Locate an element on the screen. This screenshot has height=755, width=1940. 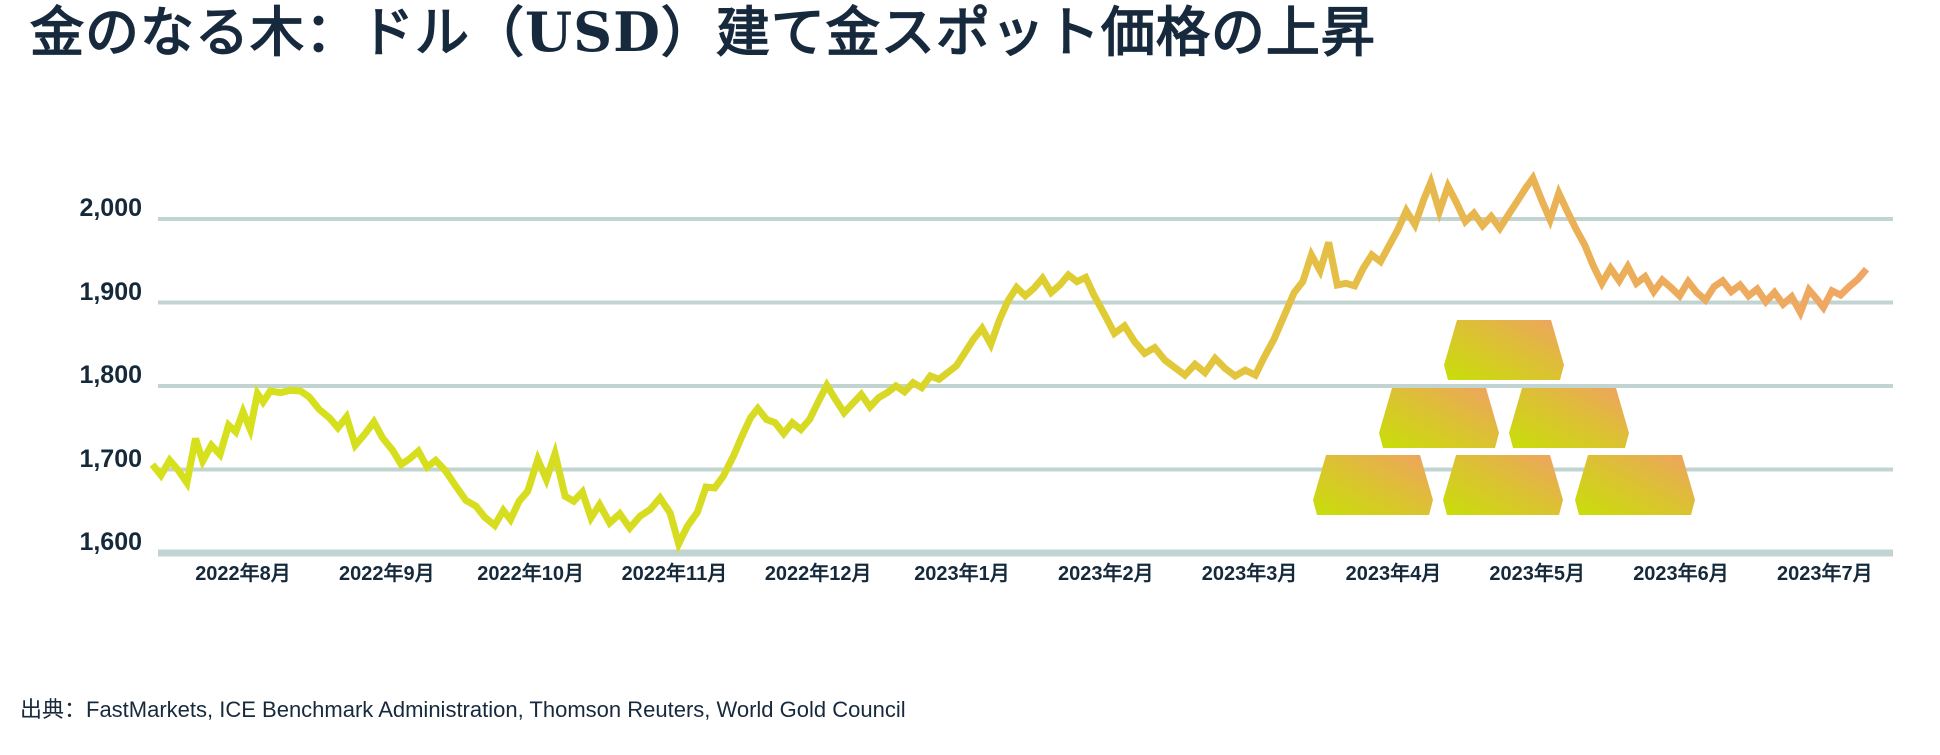
x-axis-label-10: 2023年6月 is located at coordinates (1681, 574).